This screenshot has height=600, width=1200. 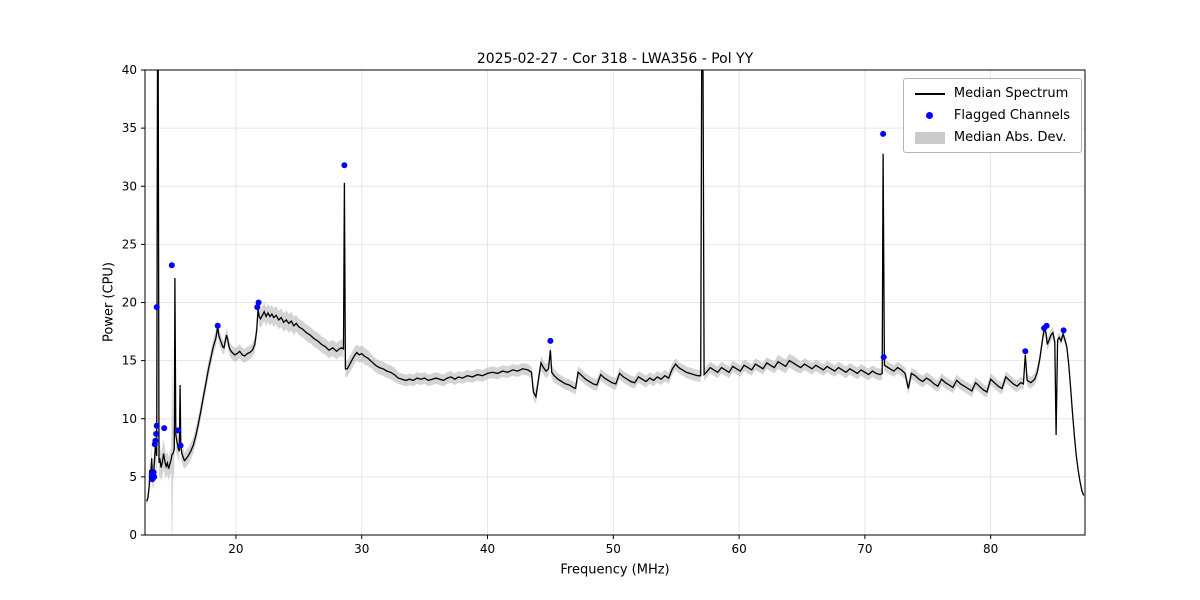 What do you see at coordinates (1011, 115) in the screenshot?
I see `legend-label: Flagged Channels` at bounding box center [1011, 115].